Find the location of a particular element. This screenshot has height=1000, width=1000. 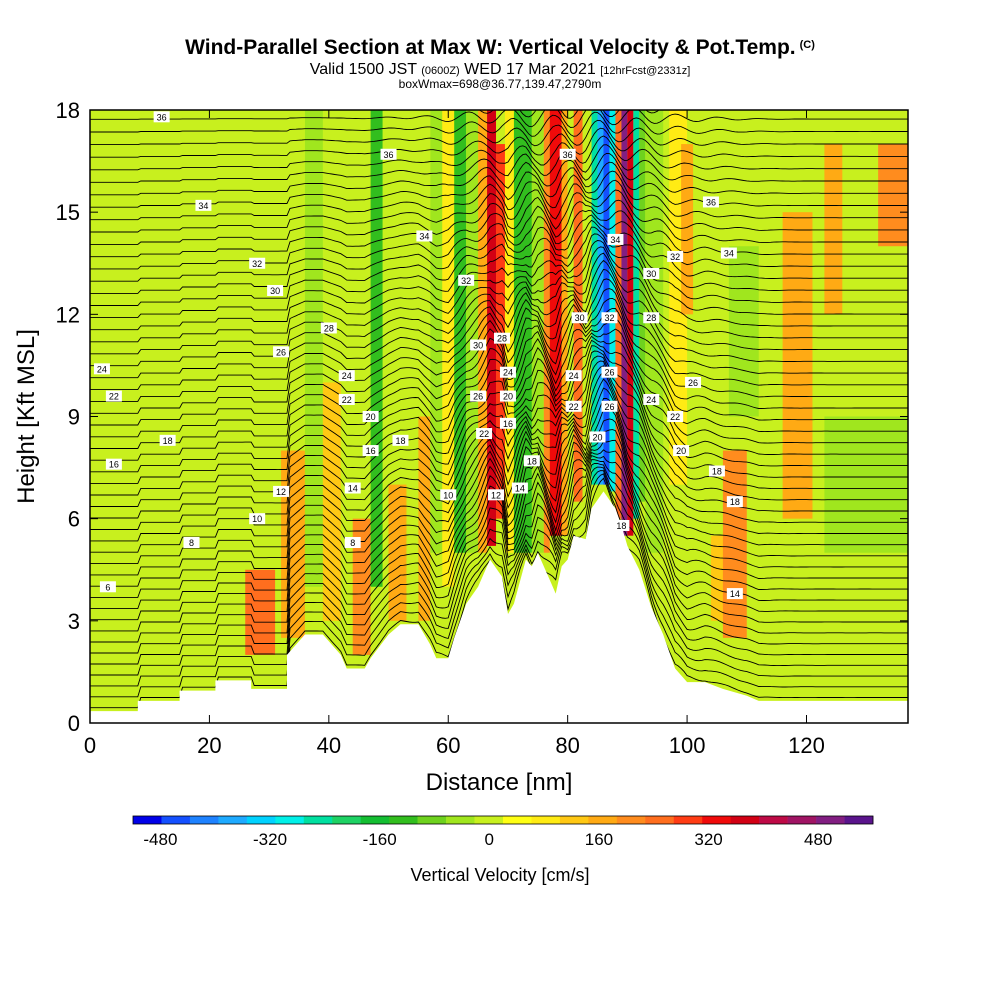

x-tick-label: 40 is located at coordinates (329, 745).